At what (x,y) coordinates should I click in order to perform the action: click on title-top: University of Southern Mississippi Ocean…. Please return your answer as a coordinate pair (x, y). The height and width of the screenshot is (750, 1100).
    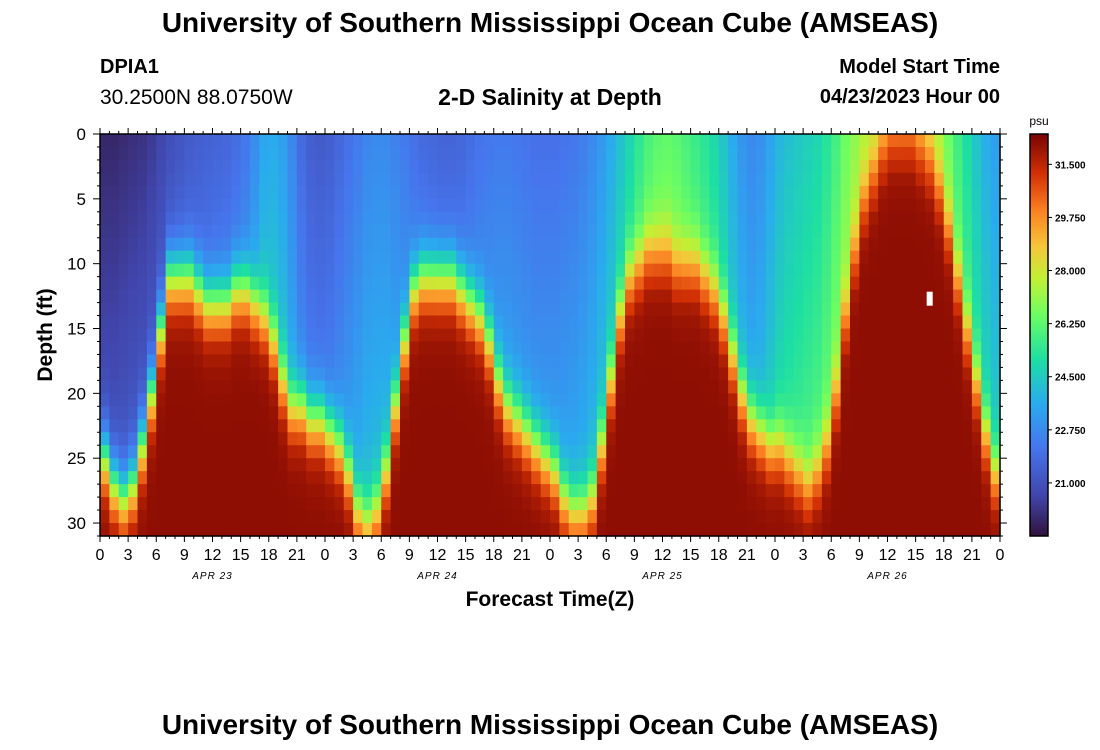
    Looking at the image, I should click on (550, 22).